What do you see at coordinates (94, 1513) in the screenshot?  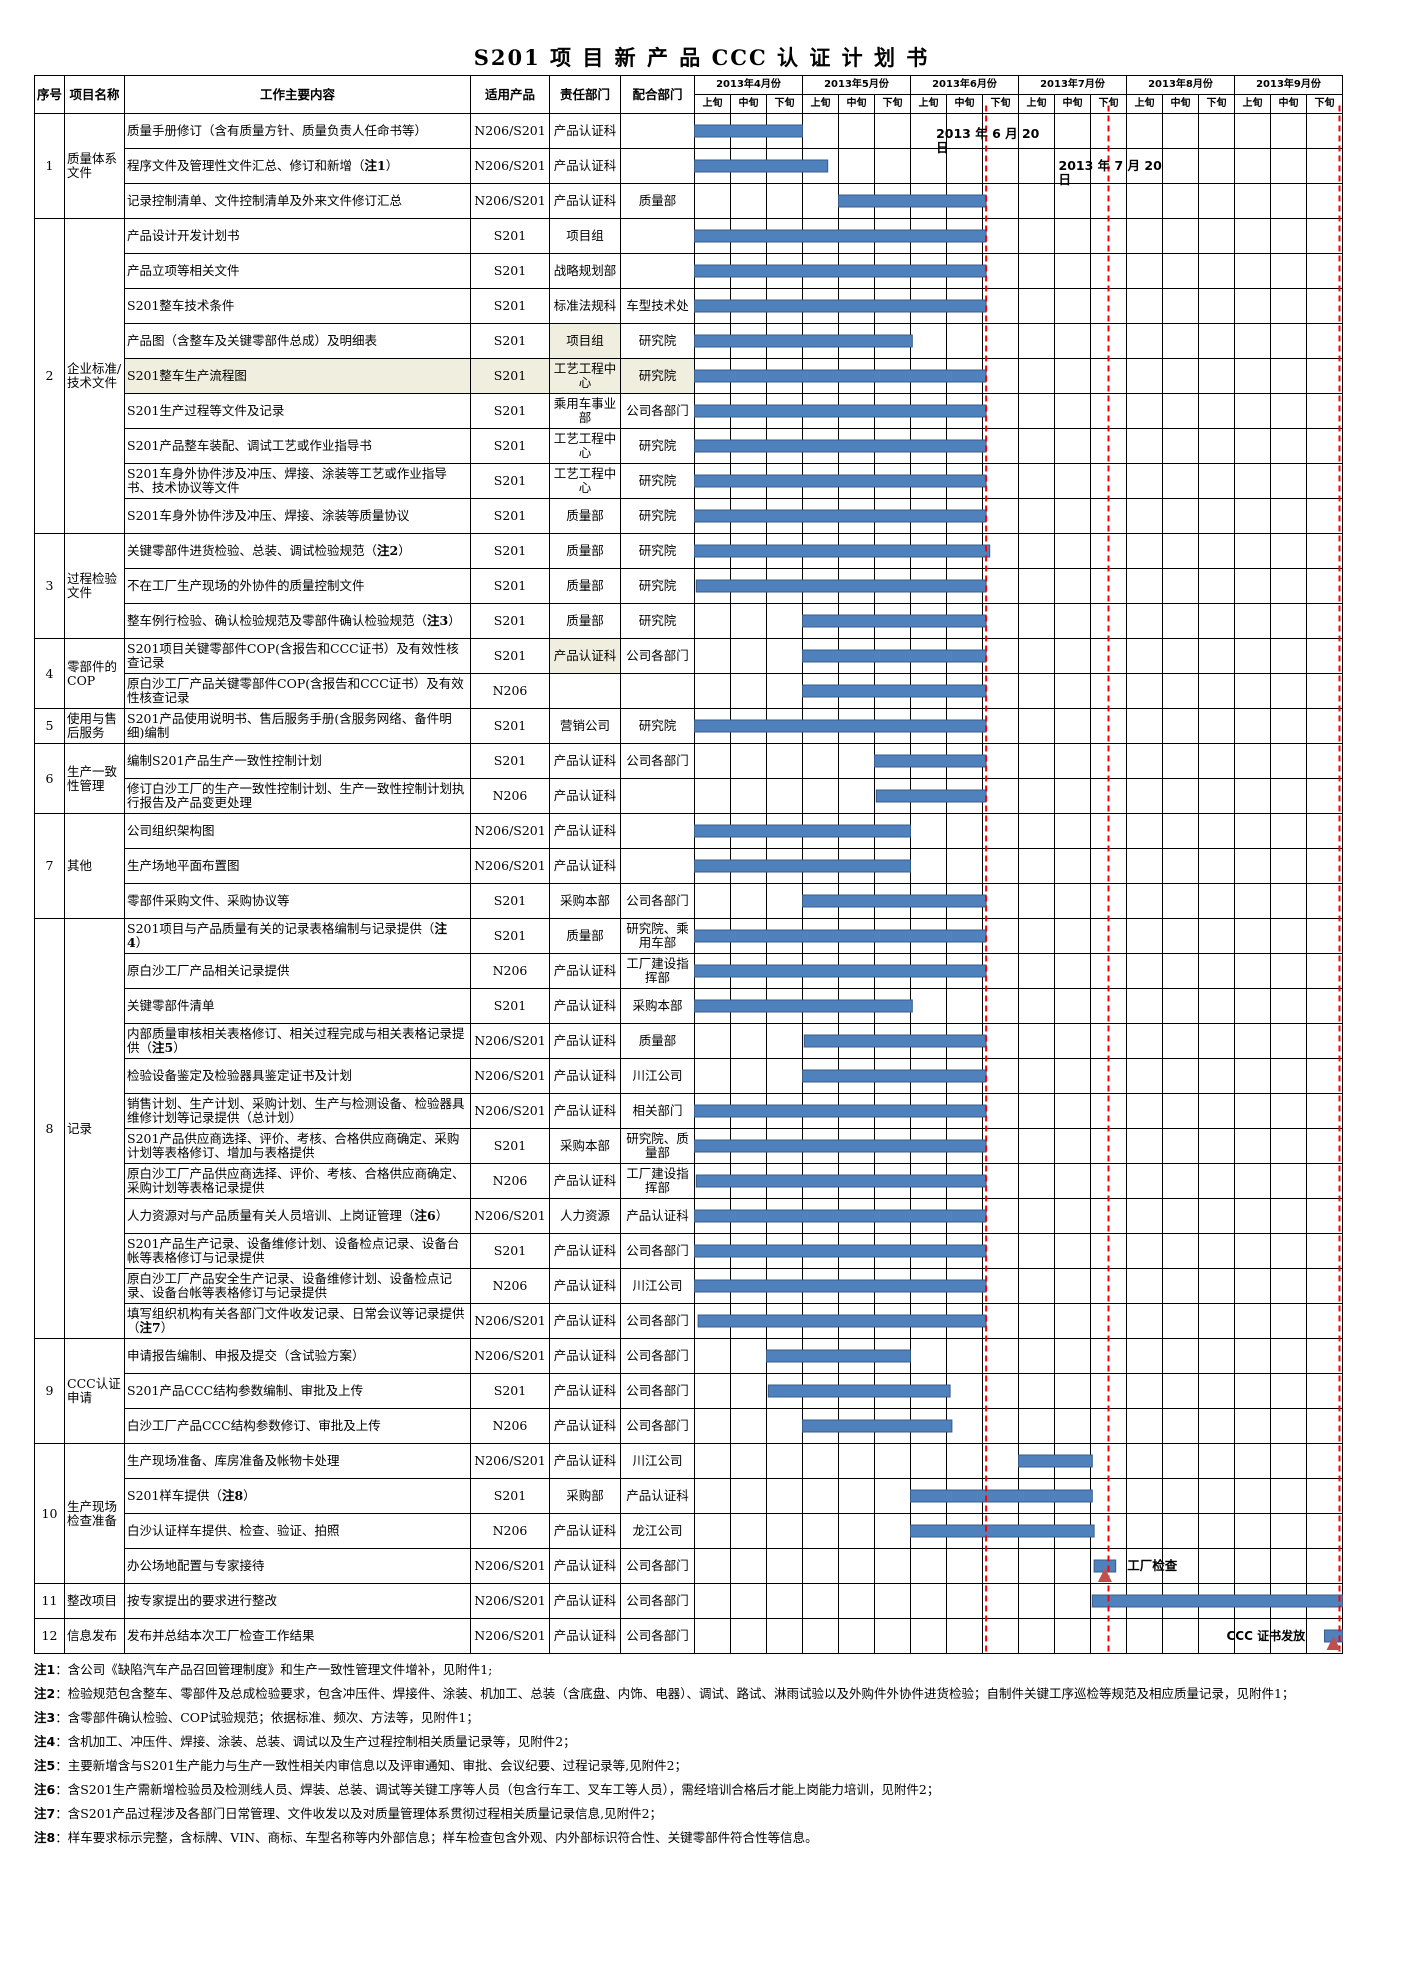 I see `group-name: 生产现场检查准备` at bounding box center [94, 1513].